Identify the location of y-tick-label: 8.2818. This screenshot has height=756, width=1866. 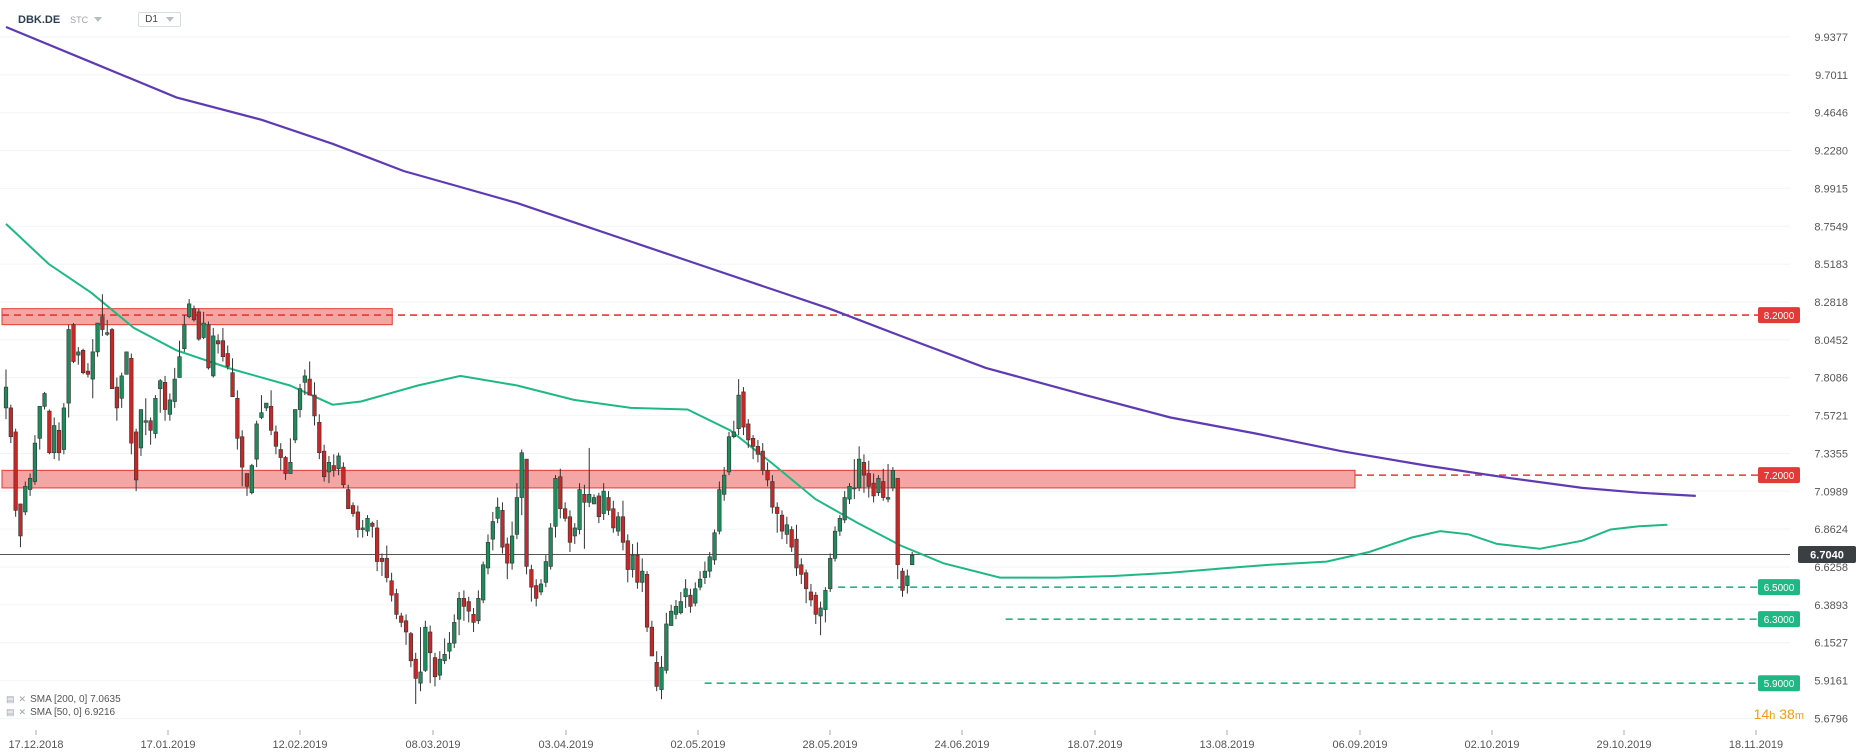
(1831, 303).